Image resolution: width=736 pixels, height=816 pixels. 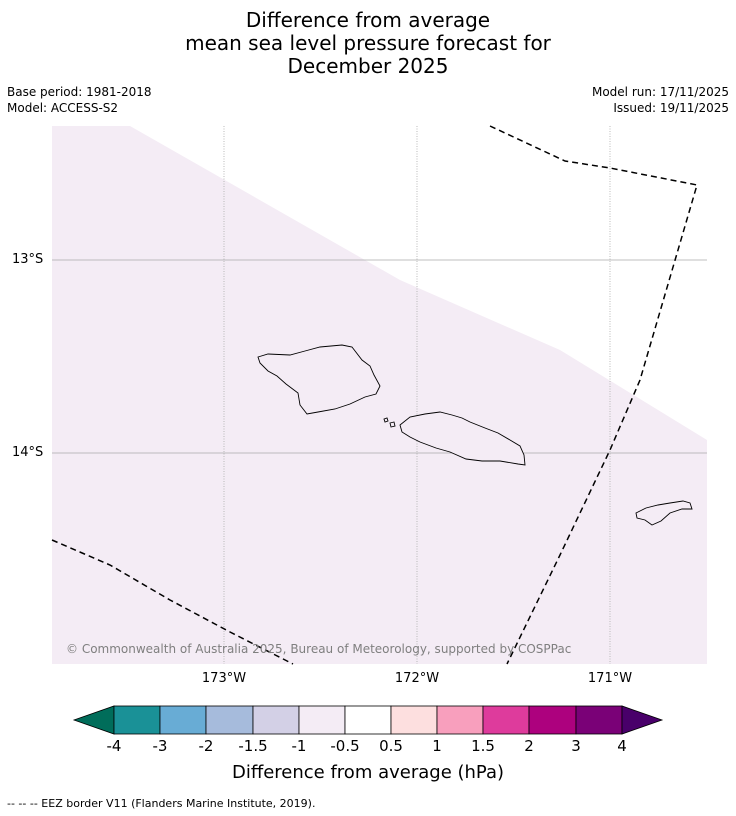 I want to click on title-line-3: December 2025, so click(x=368, y=66).